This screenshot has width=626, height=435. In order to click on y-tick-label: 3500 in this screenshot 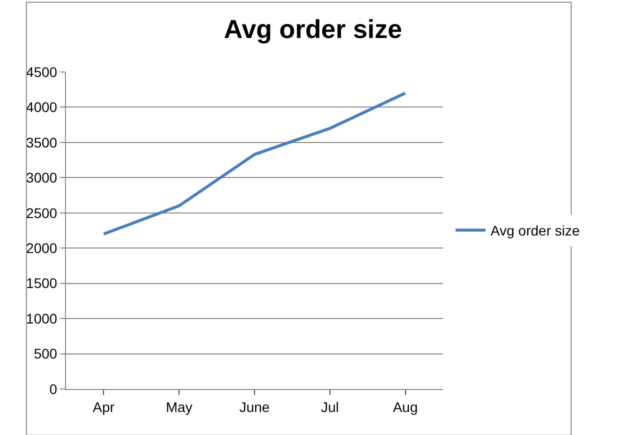, I will do `click(42, 142)`.